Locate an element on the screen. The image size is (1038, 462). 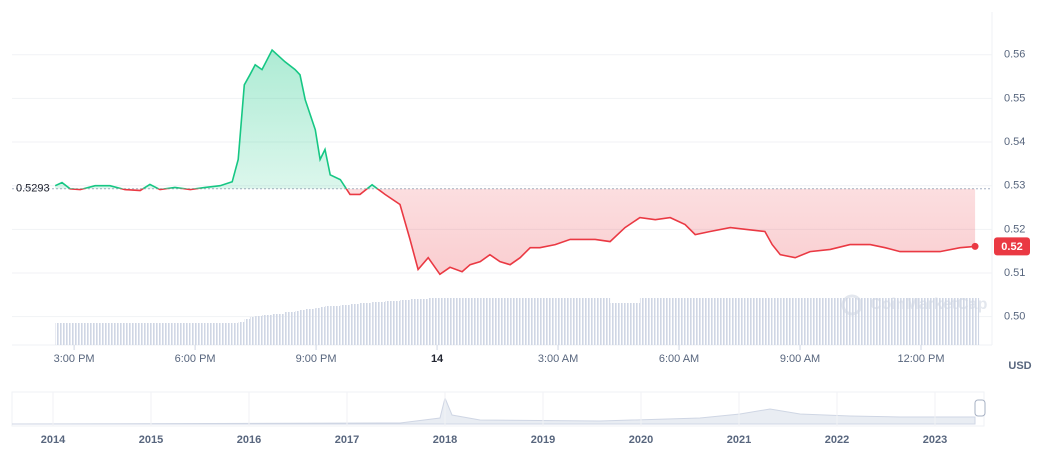
navigator-label: 2020 is located at coordinates (641, 440).